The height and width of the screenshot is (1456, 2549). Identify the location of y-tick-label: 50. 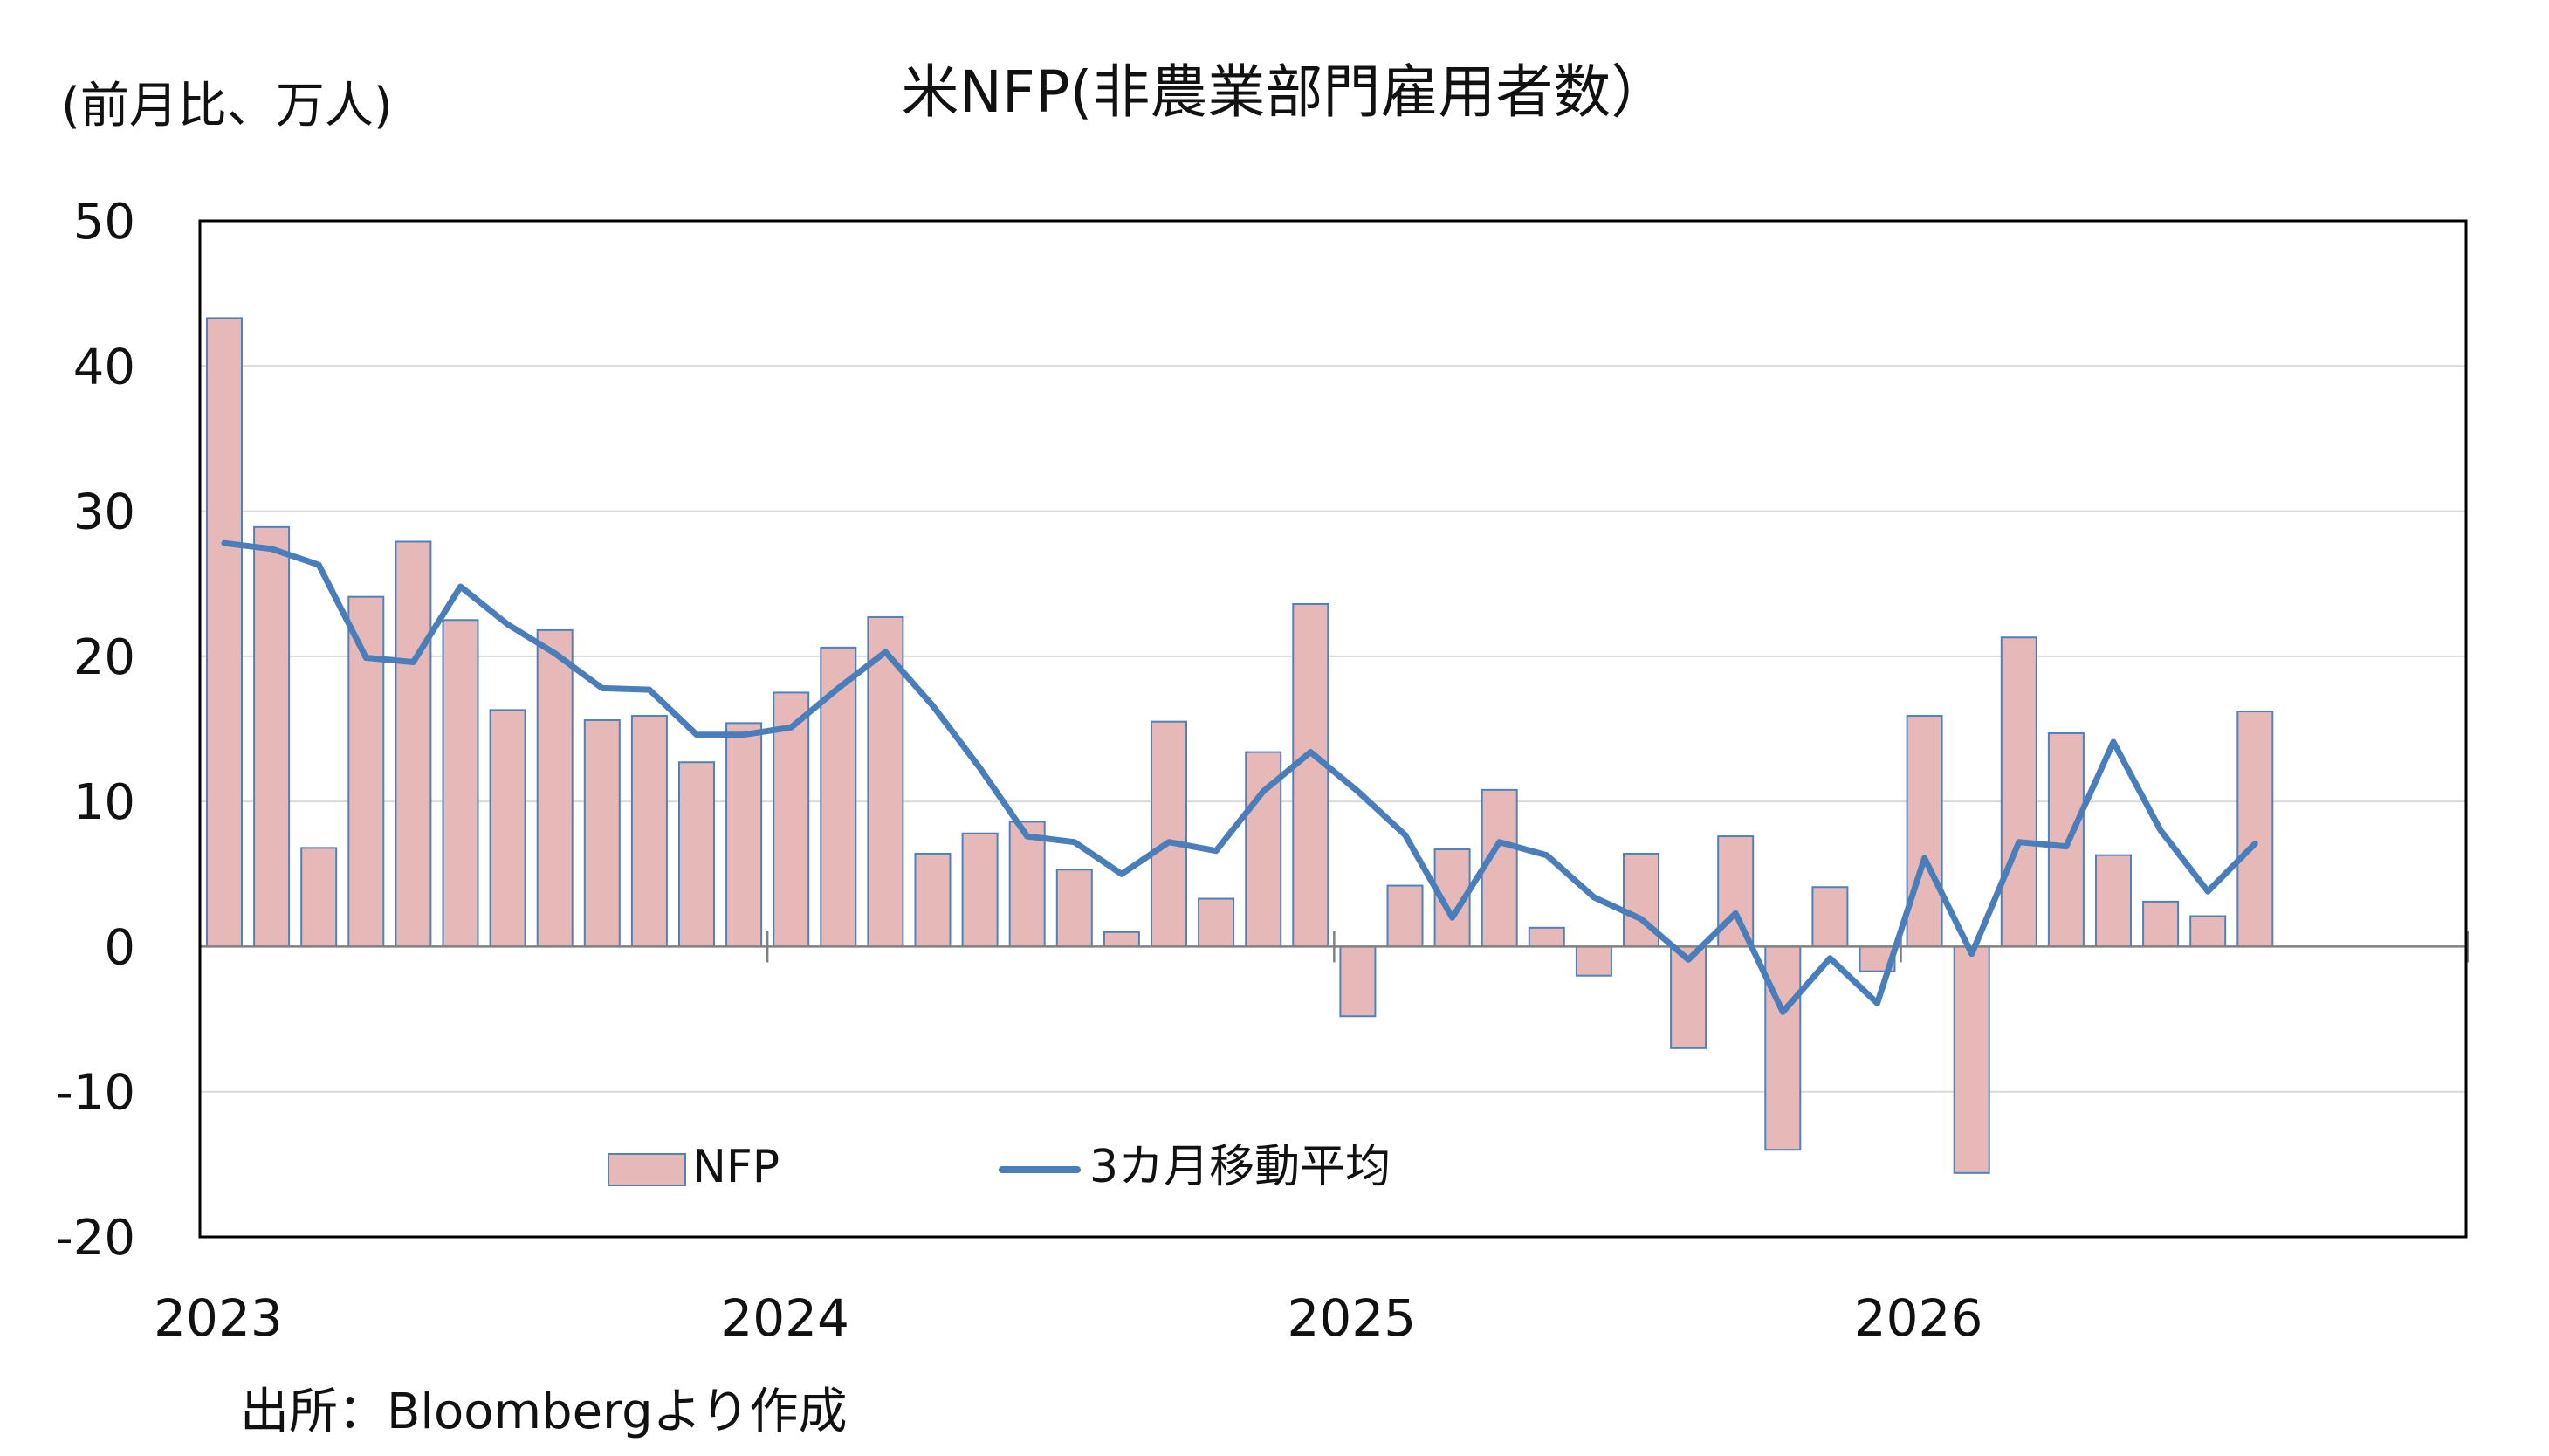
(104, 222).